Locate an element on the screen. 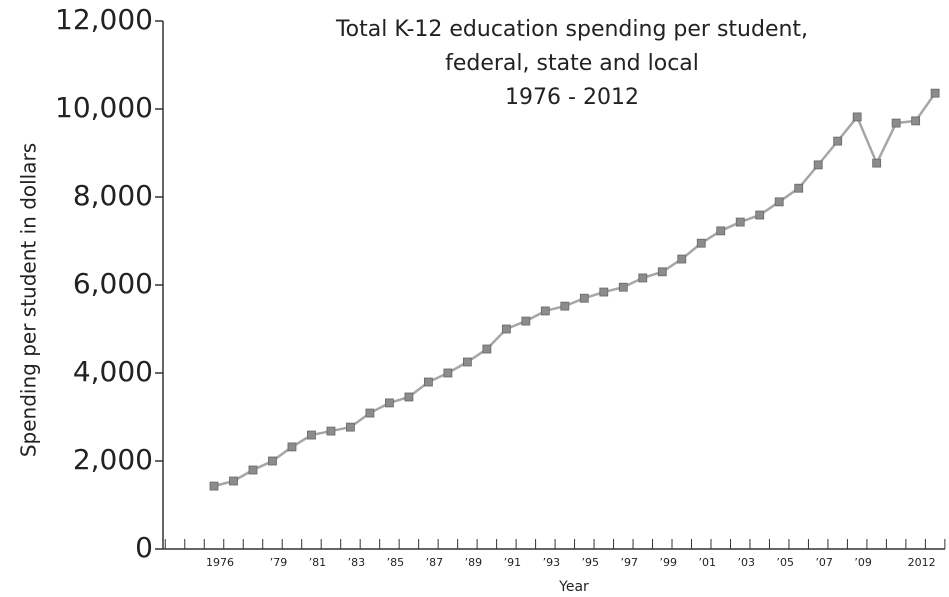 The width and height of the screenshot is (949, 597). x-tick-label: ’01 is located at coordinates (708, 562).